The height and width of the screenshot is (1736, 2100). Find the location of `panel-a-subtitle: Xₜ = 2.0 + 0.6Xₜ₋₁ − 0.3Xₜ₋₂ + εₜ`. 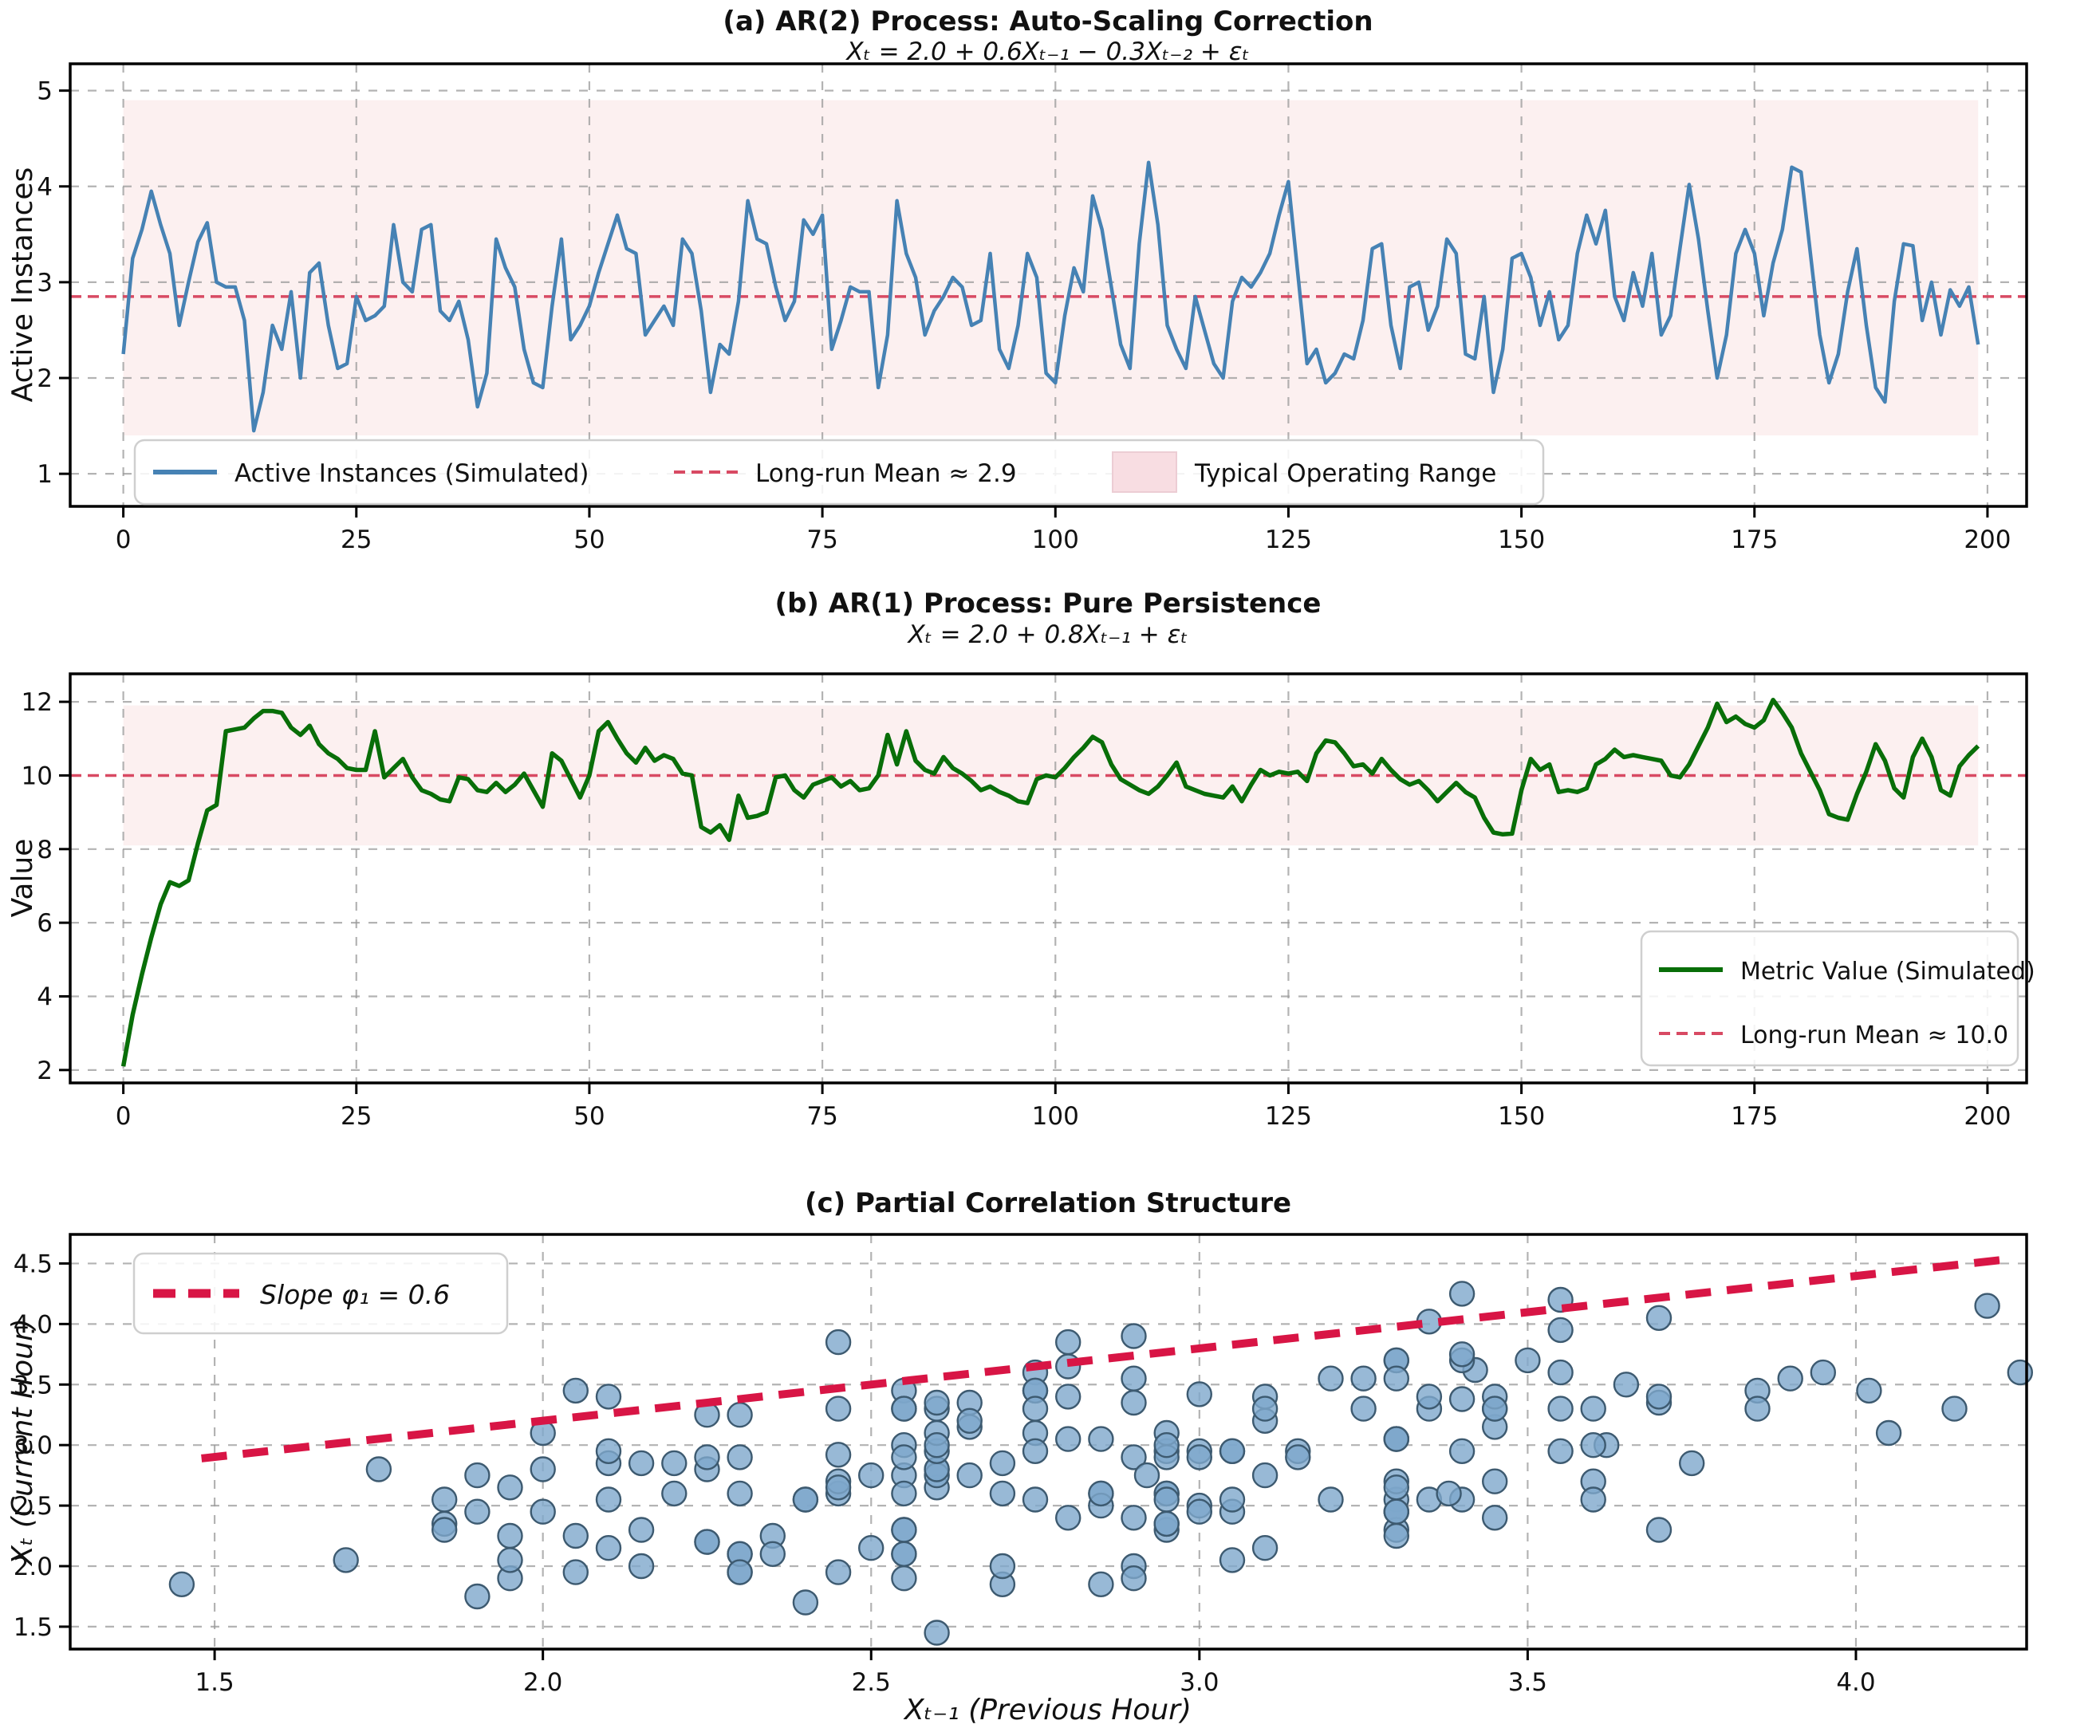

panel-a-subtitle: Xₜ = 2.0 + 0.6Xₜ₋₁ − 0.3Xₜ₋₂ + εₜ is located at coordinates (1047, 52).